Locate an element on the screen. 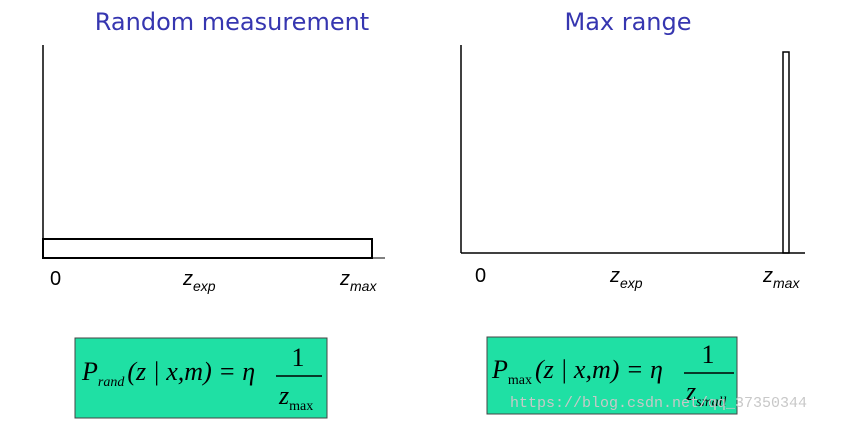  denominator: zsmall is located at coordinates (706, 393).